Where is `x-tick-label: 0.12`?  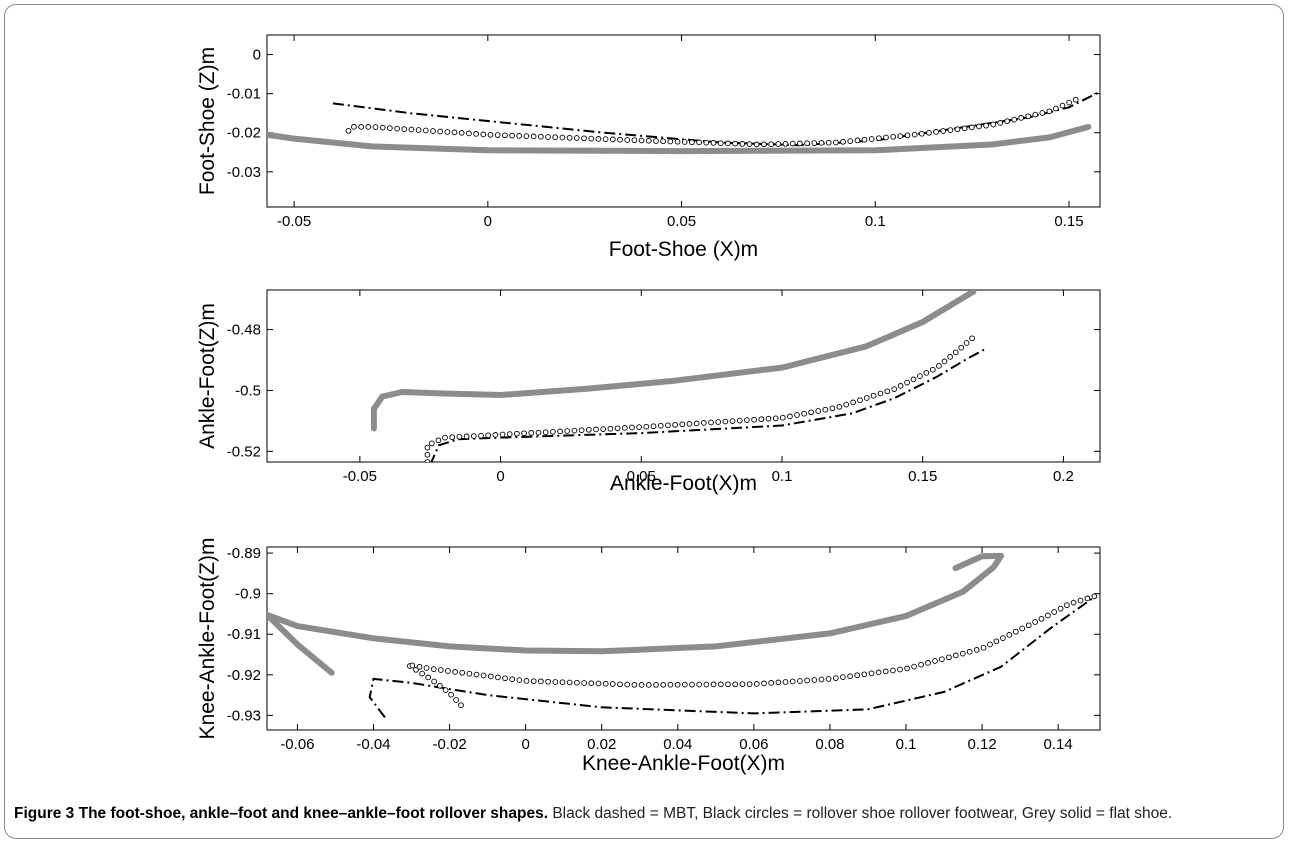 x-tick-label: 0.12 is located at coordinates (981, 744).